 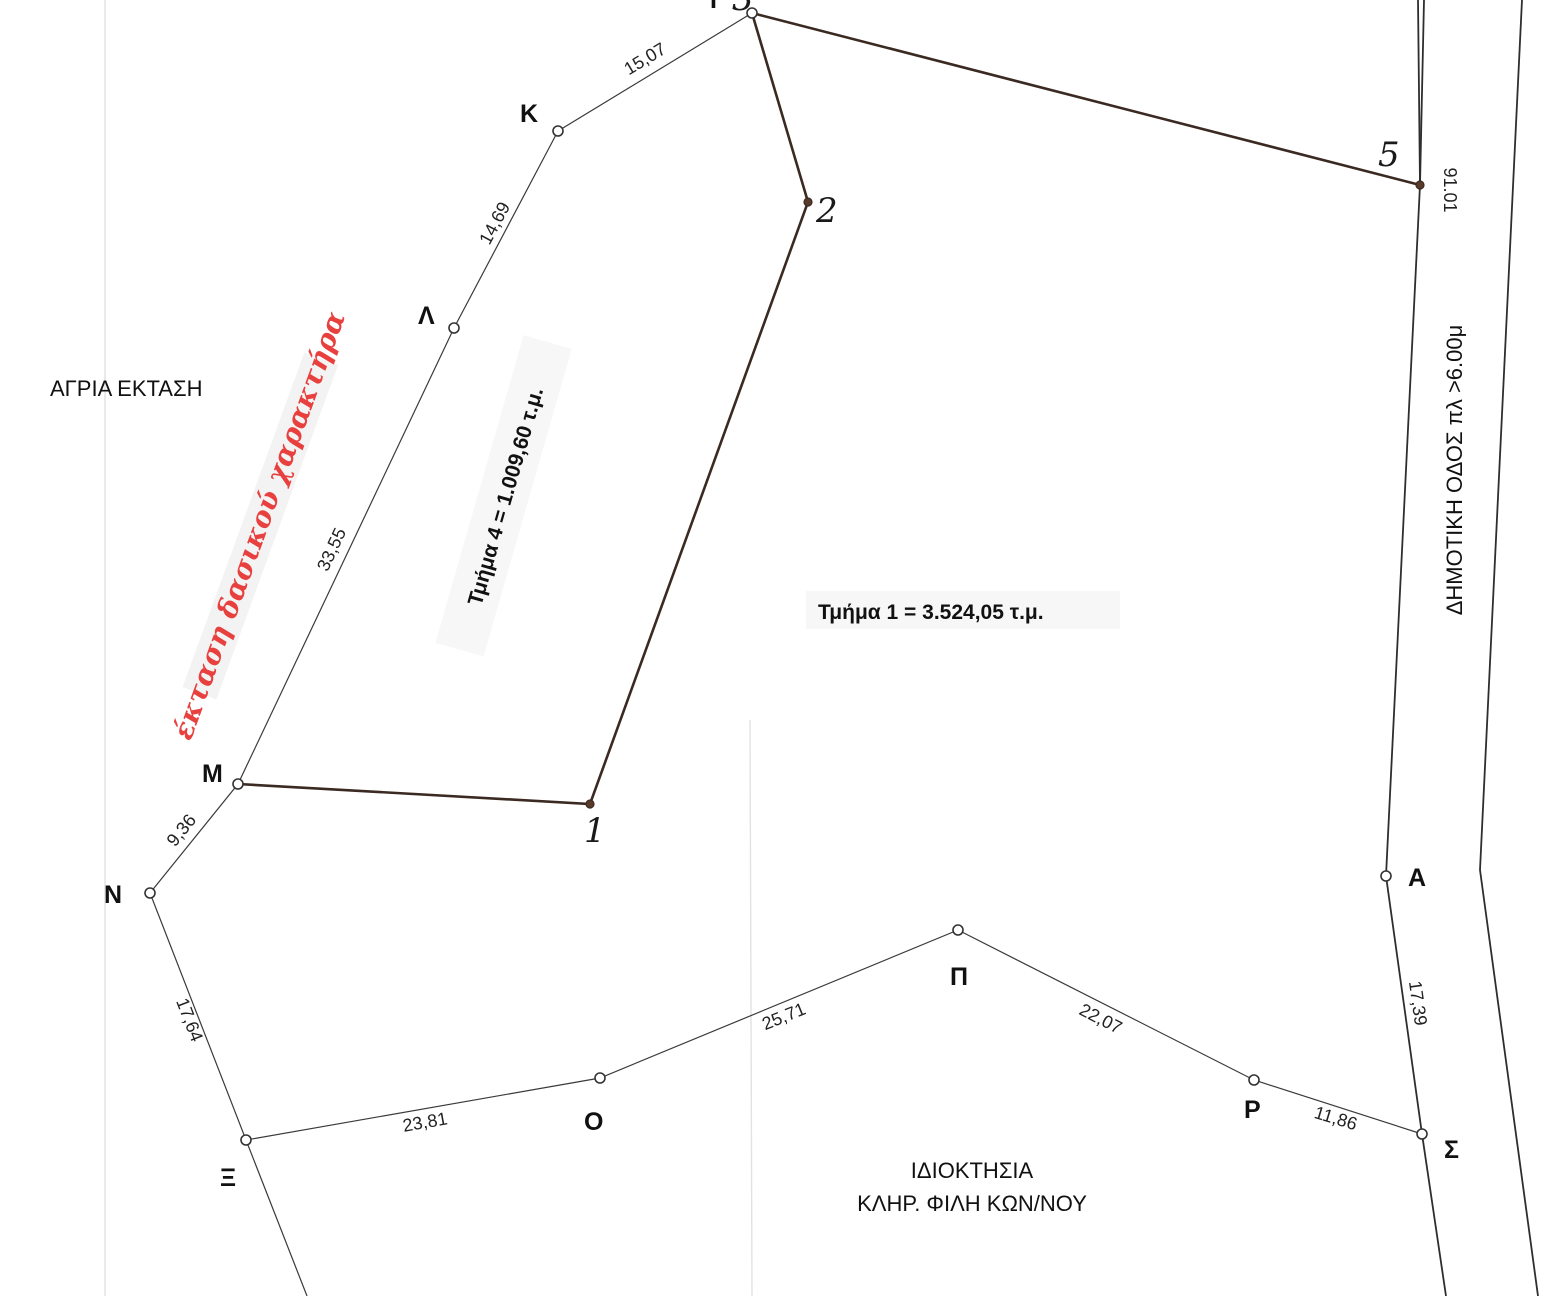 What do you see at coordinates (600, 1078) in the screenshot?
I see `vertex-O` at bounding box center [600, 1078].